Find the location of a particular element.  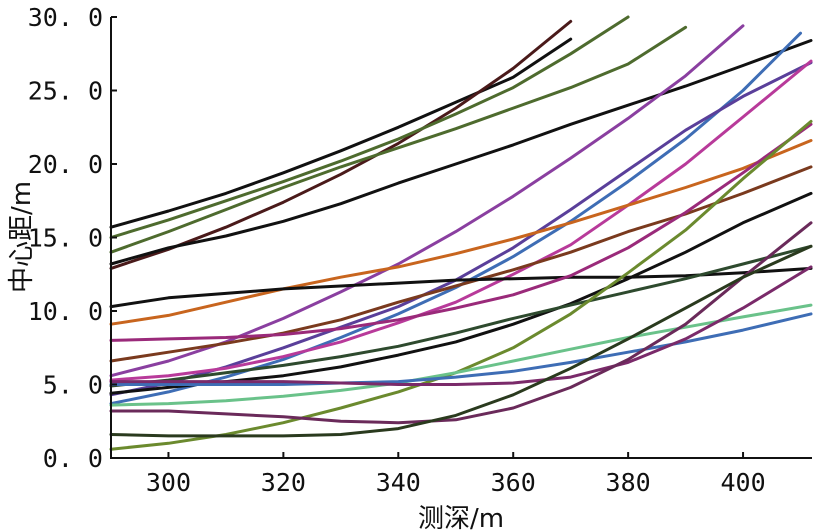

x-tick-label: 400 is located at coordinates (742, 482).